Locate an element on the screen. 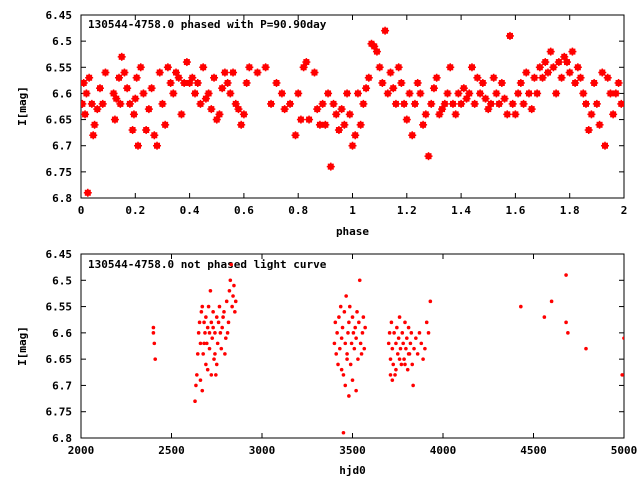 This screenshot has height=480, width=640. x-tick-label: 3000 is located at coordinates (262, 450).